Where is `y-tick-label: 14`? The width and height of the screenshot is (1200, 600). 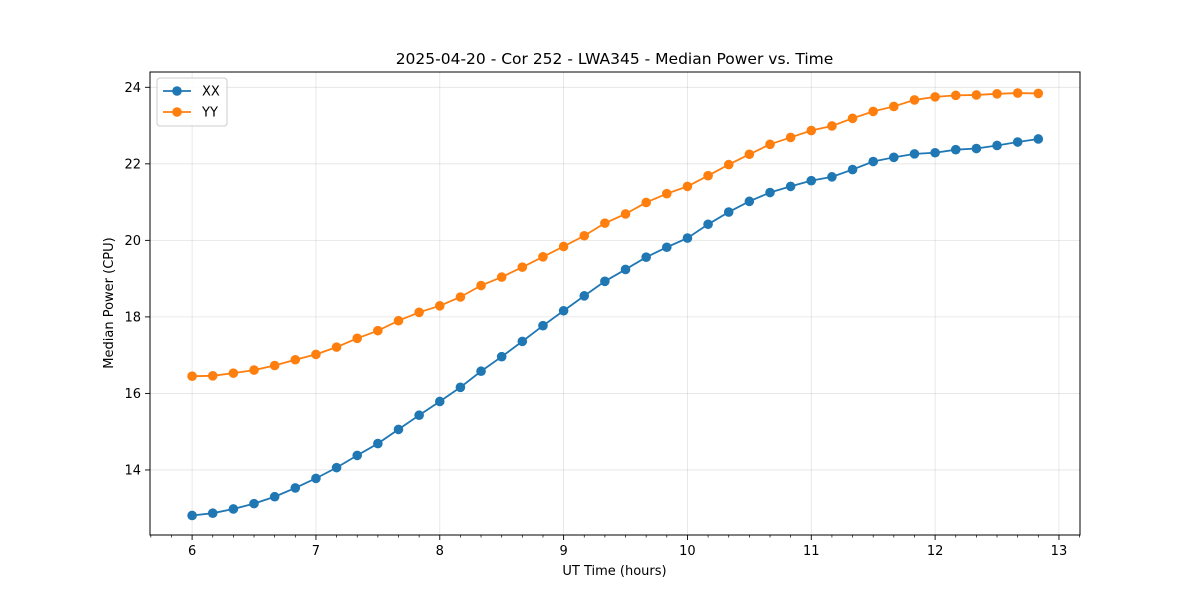 y-tick-label: 14 is located at coordinates (132, 470).